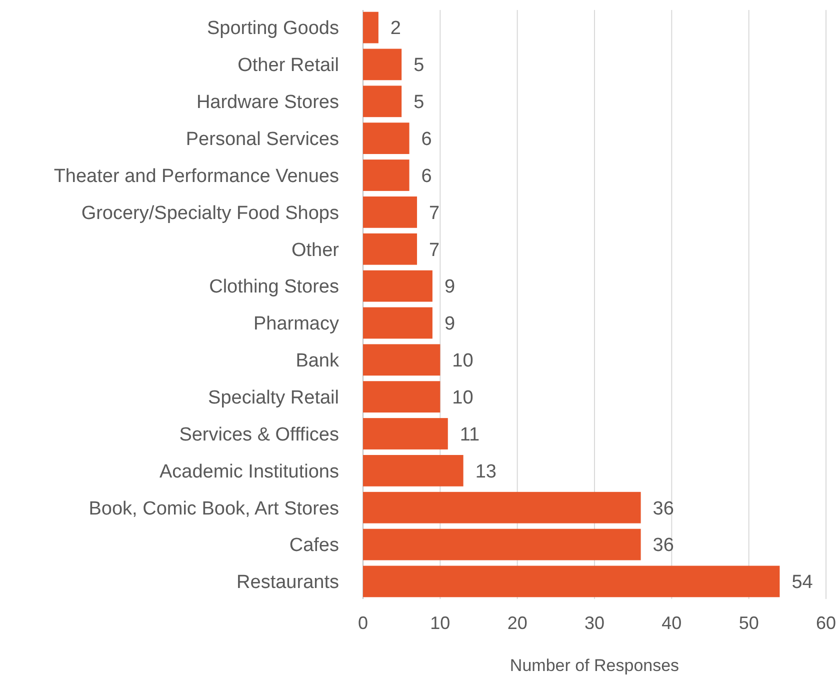 This screenshot has height=679, width=840. Describe the element at coordinates (272, 29) in the screenshot. I see `y-tick-label: Sporting Goods` at that location.